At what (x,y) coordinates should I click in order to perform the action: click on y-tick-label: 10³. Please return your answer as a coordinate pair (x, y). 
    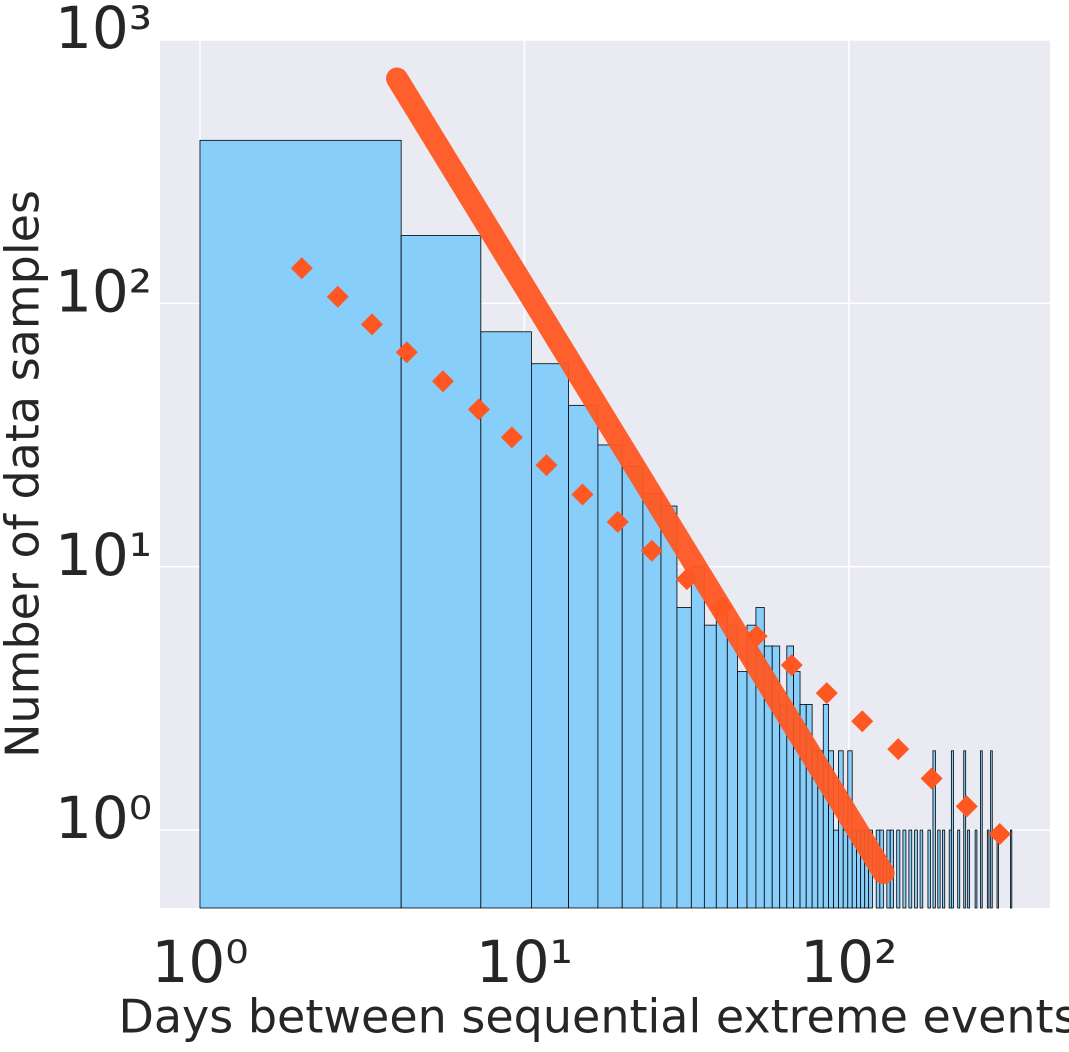
    Looking at the image, I should click on (103, 31).